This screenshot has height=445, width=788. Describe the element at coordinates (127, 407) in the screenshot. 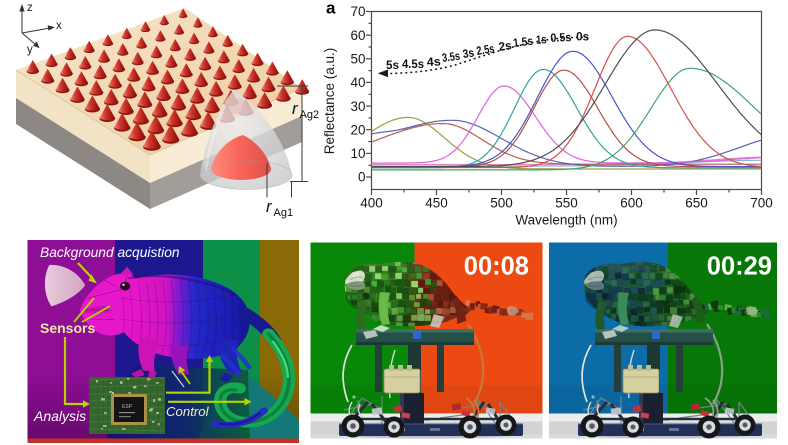

I see `svg-text: ESP` at that location.